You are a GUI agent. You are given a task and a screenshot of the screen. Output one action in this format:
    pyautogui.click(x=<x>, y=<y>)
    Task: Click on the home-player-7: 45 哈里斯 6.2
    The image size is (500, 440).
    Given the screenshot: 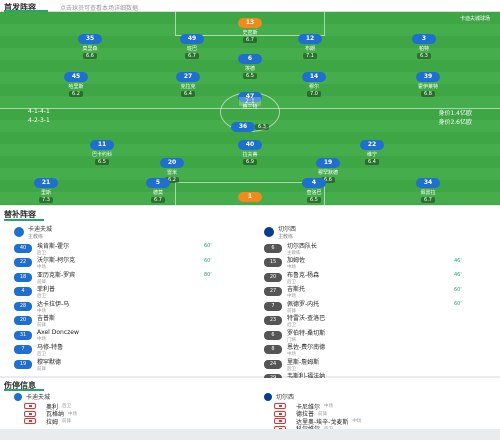 What is the action you would take?
    pyautogui.click(x=76, y=84)
    